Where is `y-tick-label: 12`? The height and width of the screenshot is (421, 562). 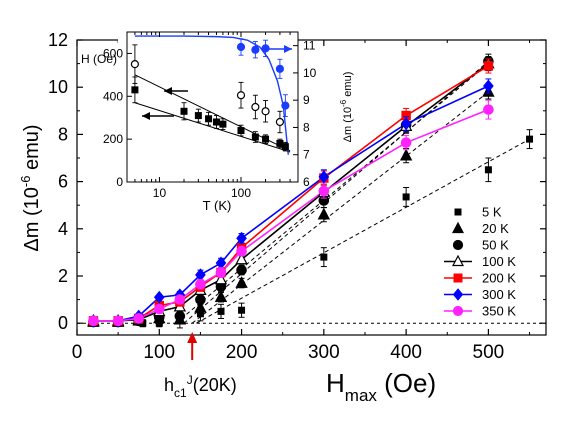
y-tick-label: 12 is located at coordinates (58, 40).